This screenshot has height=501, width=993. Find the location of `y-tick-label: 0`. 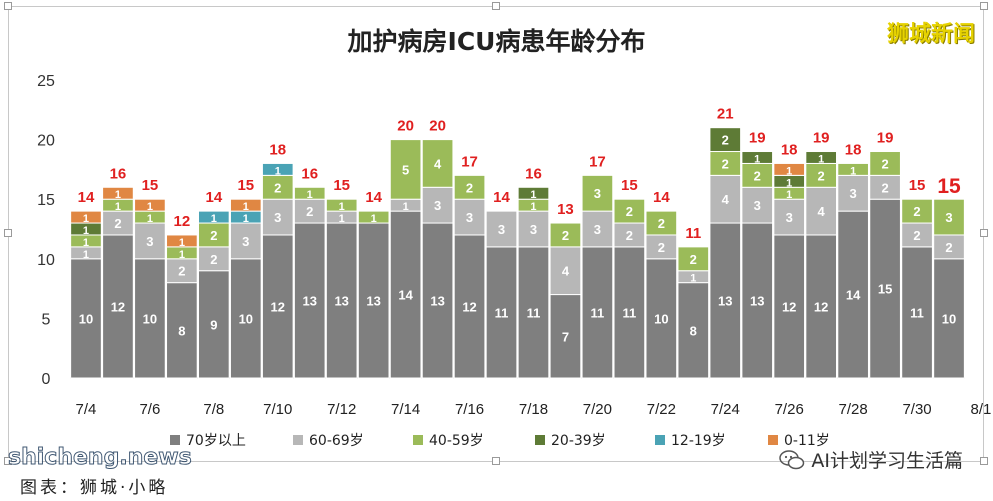

y-tick-label: 0 is located at coordinates (46, 379).